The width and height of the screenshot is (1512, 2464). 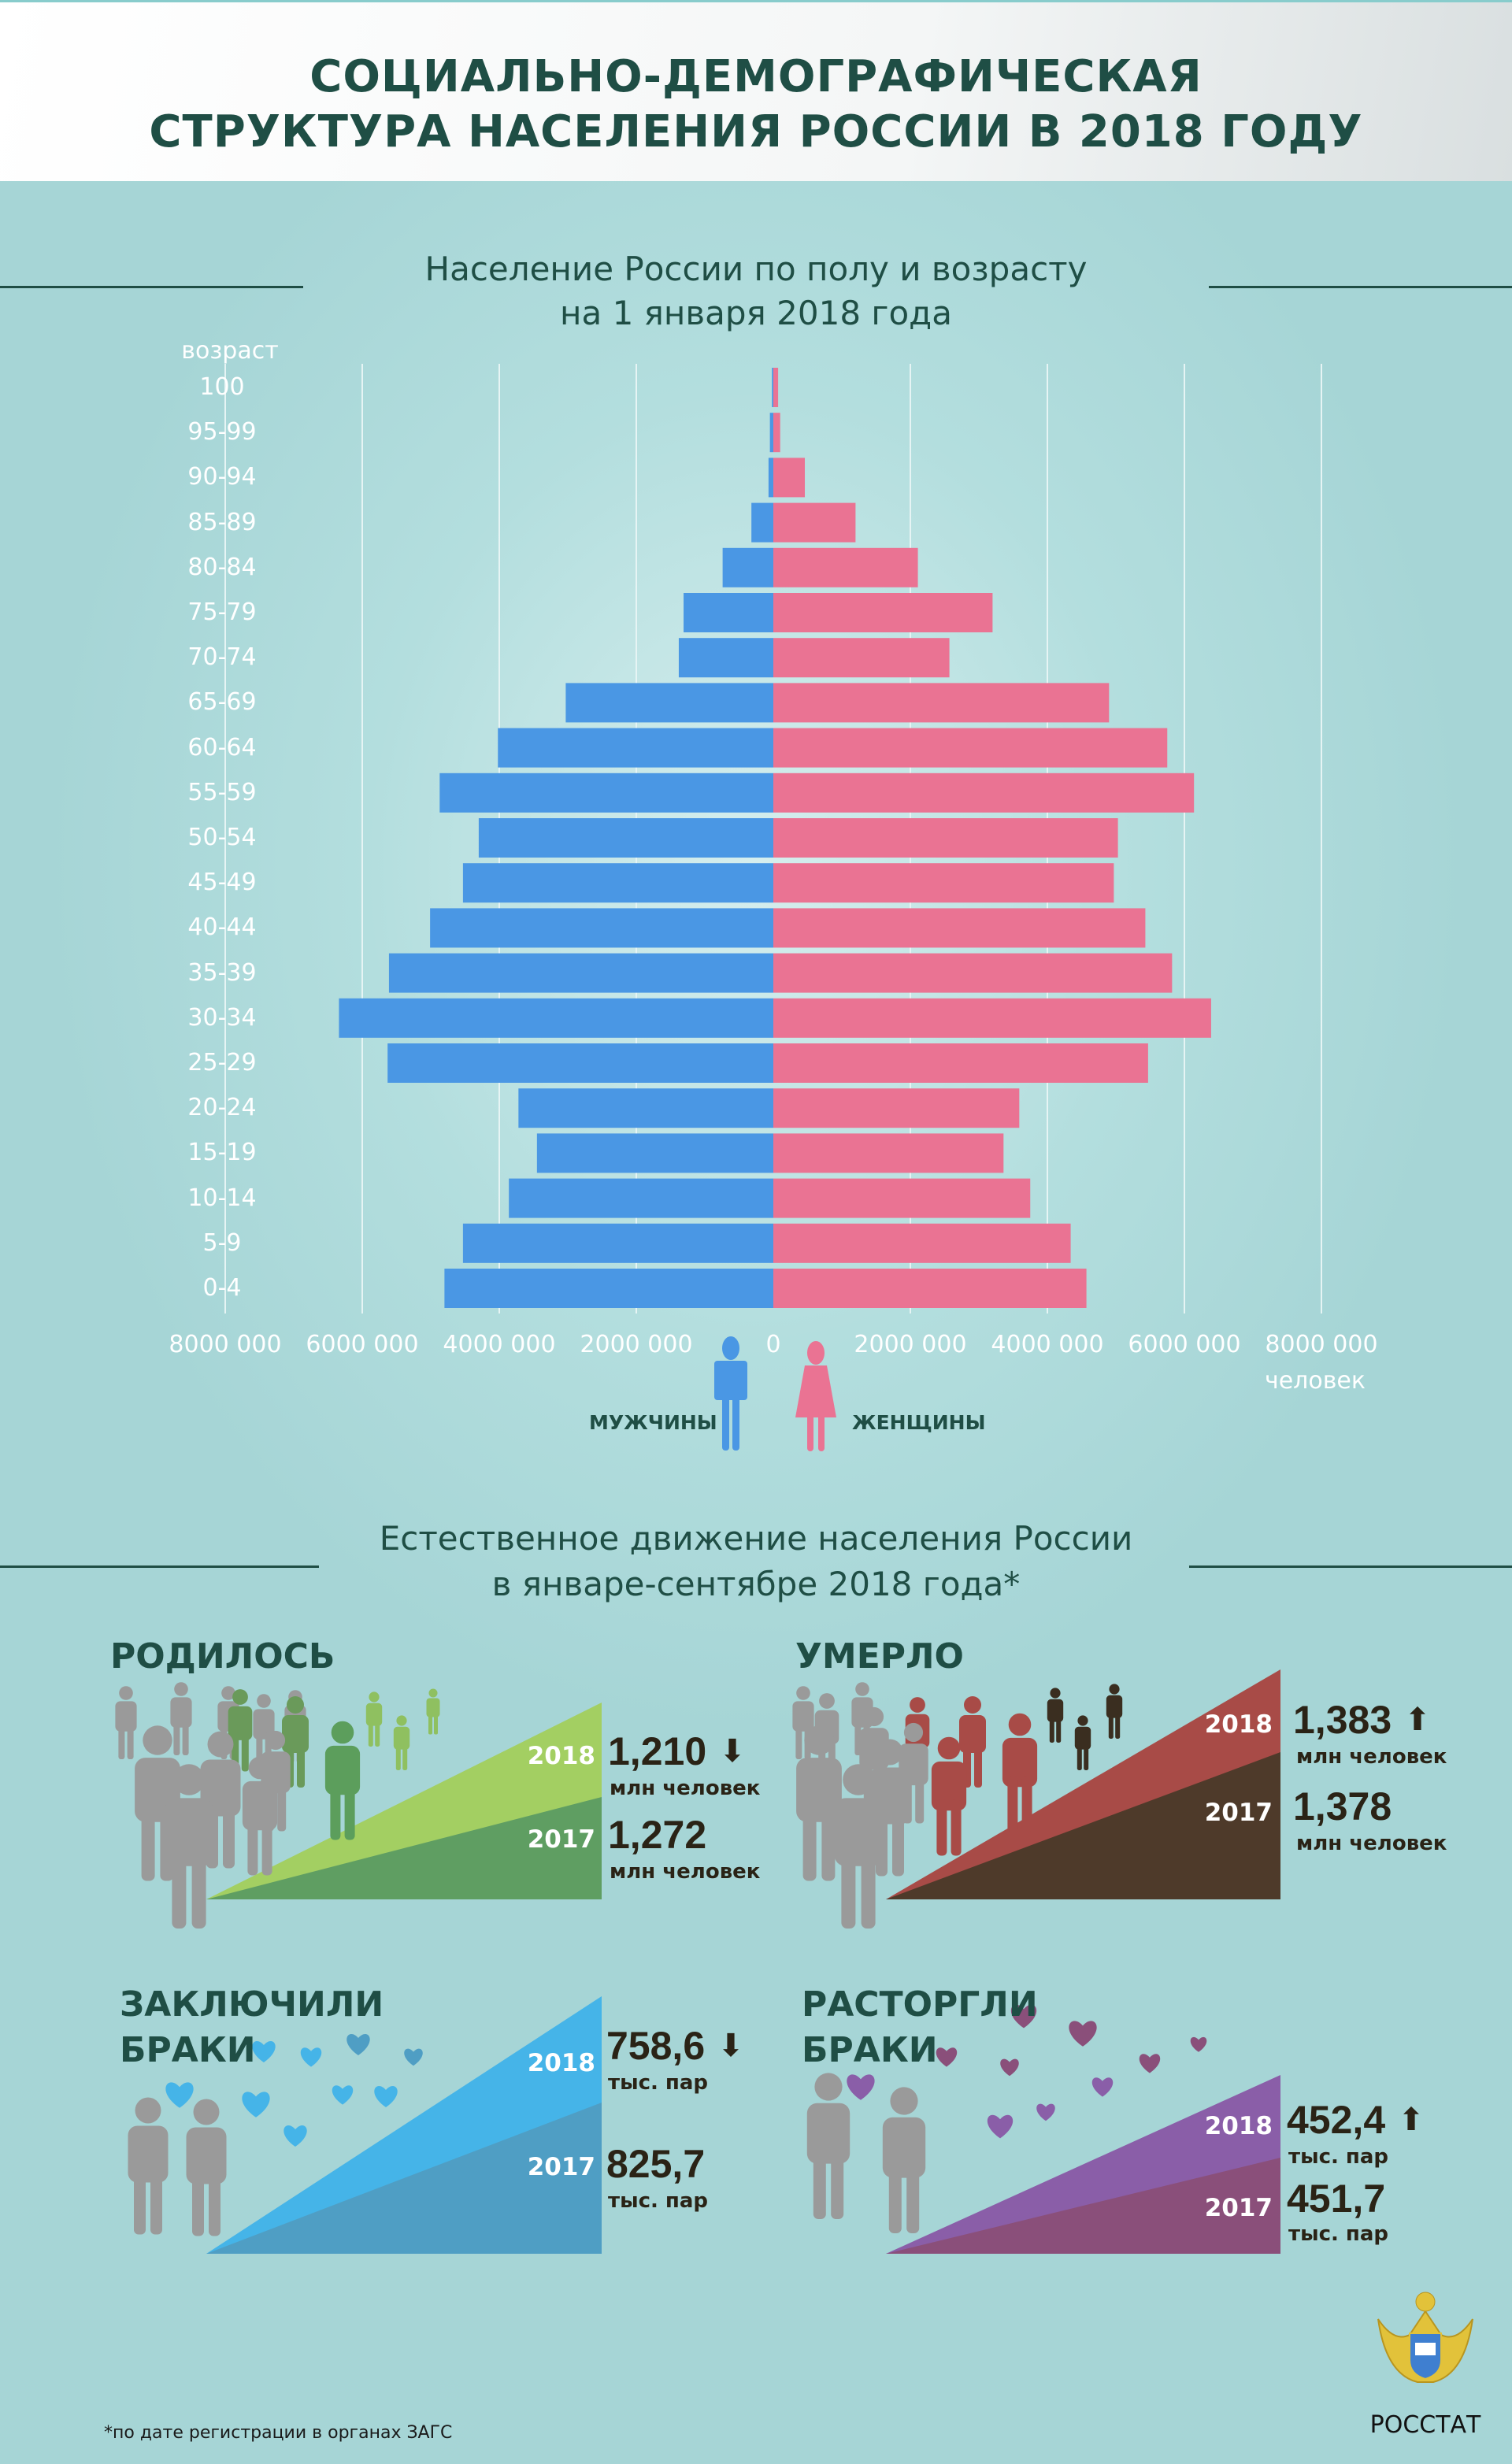 I want to click on age-label: 55-59, so click(x=222, y=792).